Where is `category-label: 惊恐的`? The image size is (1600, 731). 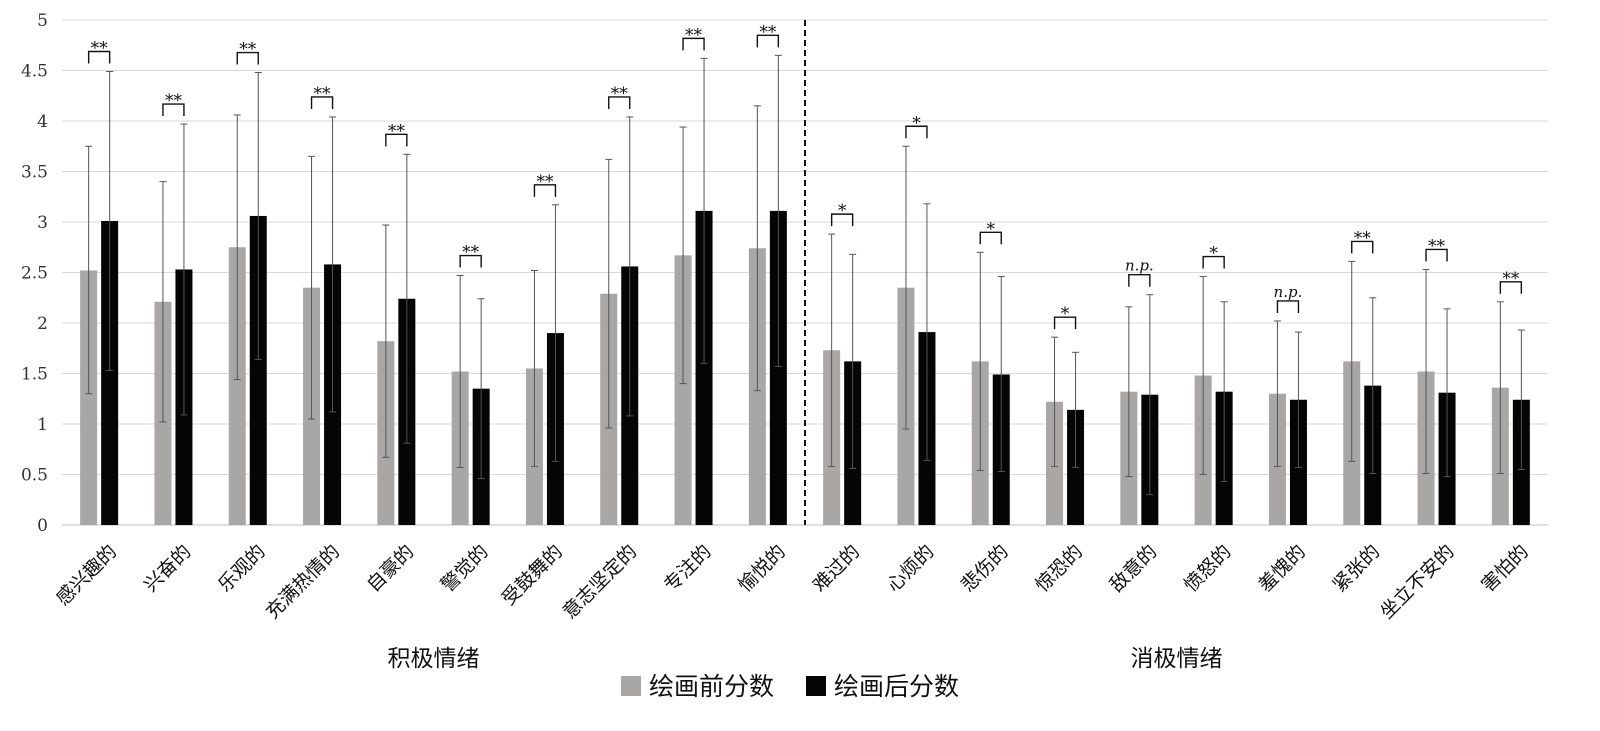 category-label: 惊恐的 is located at coordinates (1059, 569).